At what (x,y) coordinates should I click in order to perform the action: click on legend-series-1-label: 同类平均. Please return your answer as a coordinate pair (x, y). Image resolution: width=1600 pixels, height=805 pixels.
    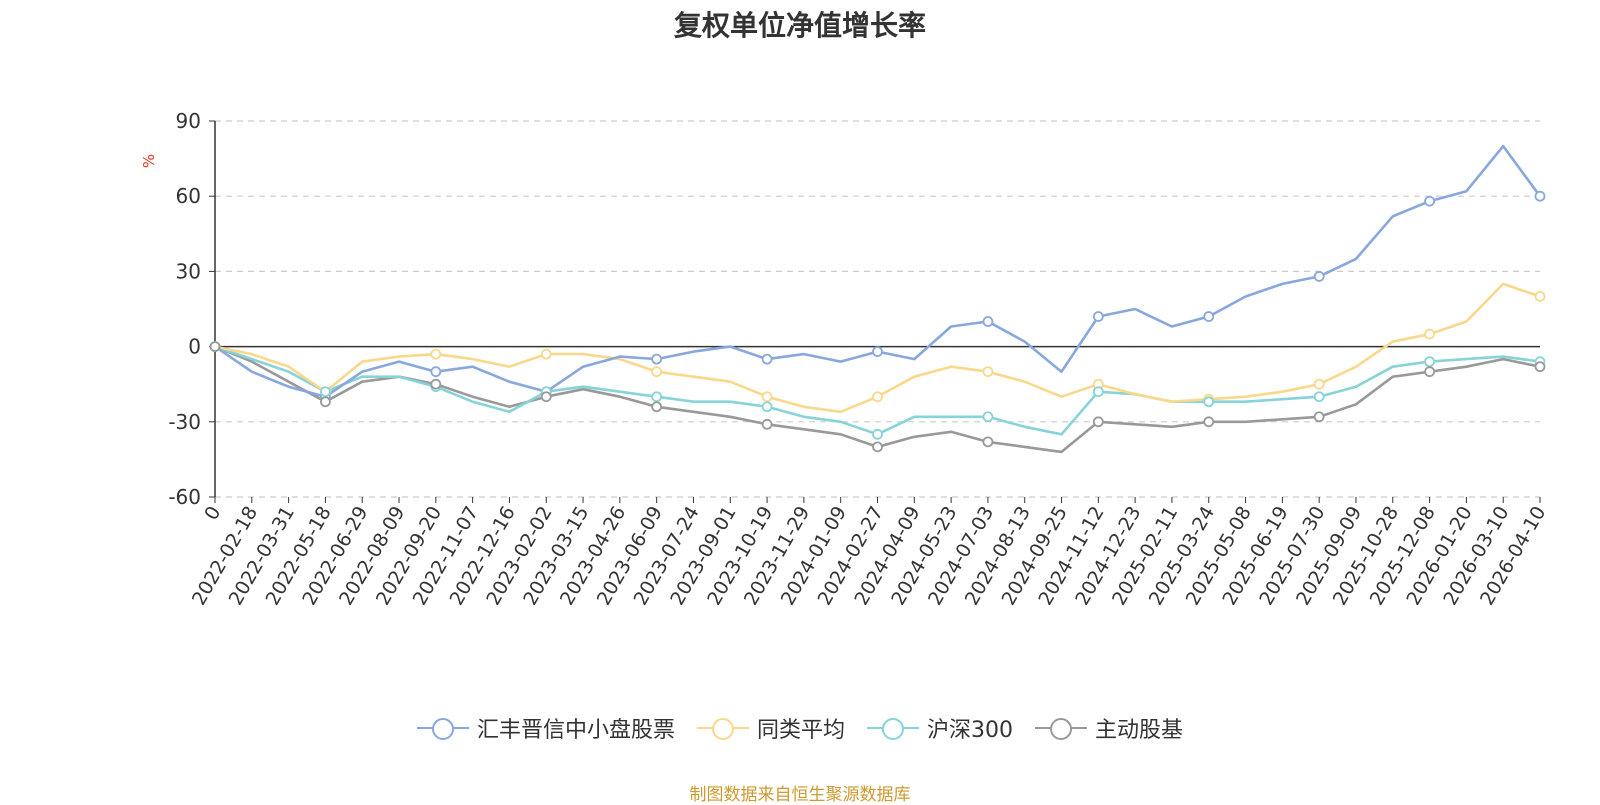
    Looking at the image, I should click on (800, 730).